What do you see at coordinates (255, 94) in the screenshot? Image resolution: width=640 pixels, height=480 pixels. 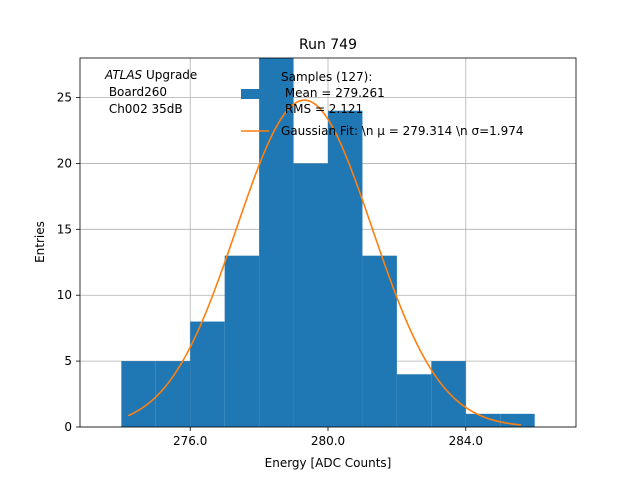 I see `legend-histogram-swatch` at bounding box center [255, 94].